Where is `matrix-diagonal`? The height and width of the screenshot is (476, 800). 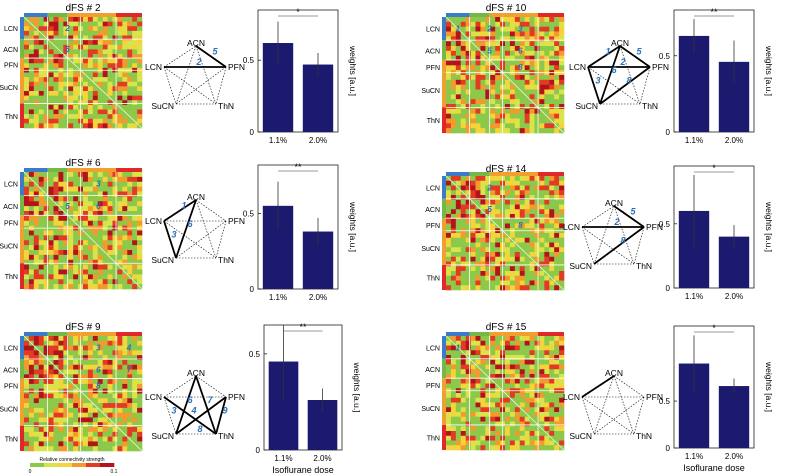 matrix-diagonal is located at coordinates (83, 393).